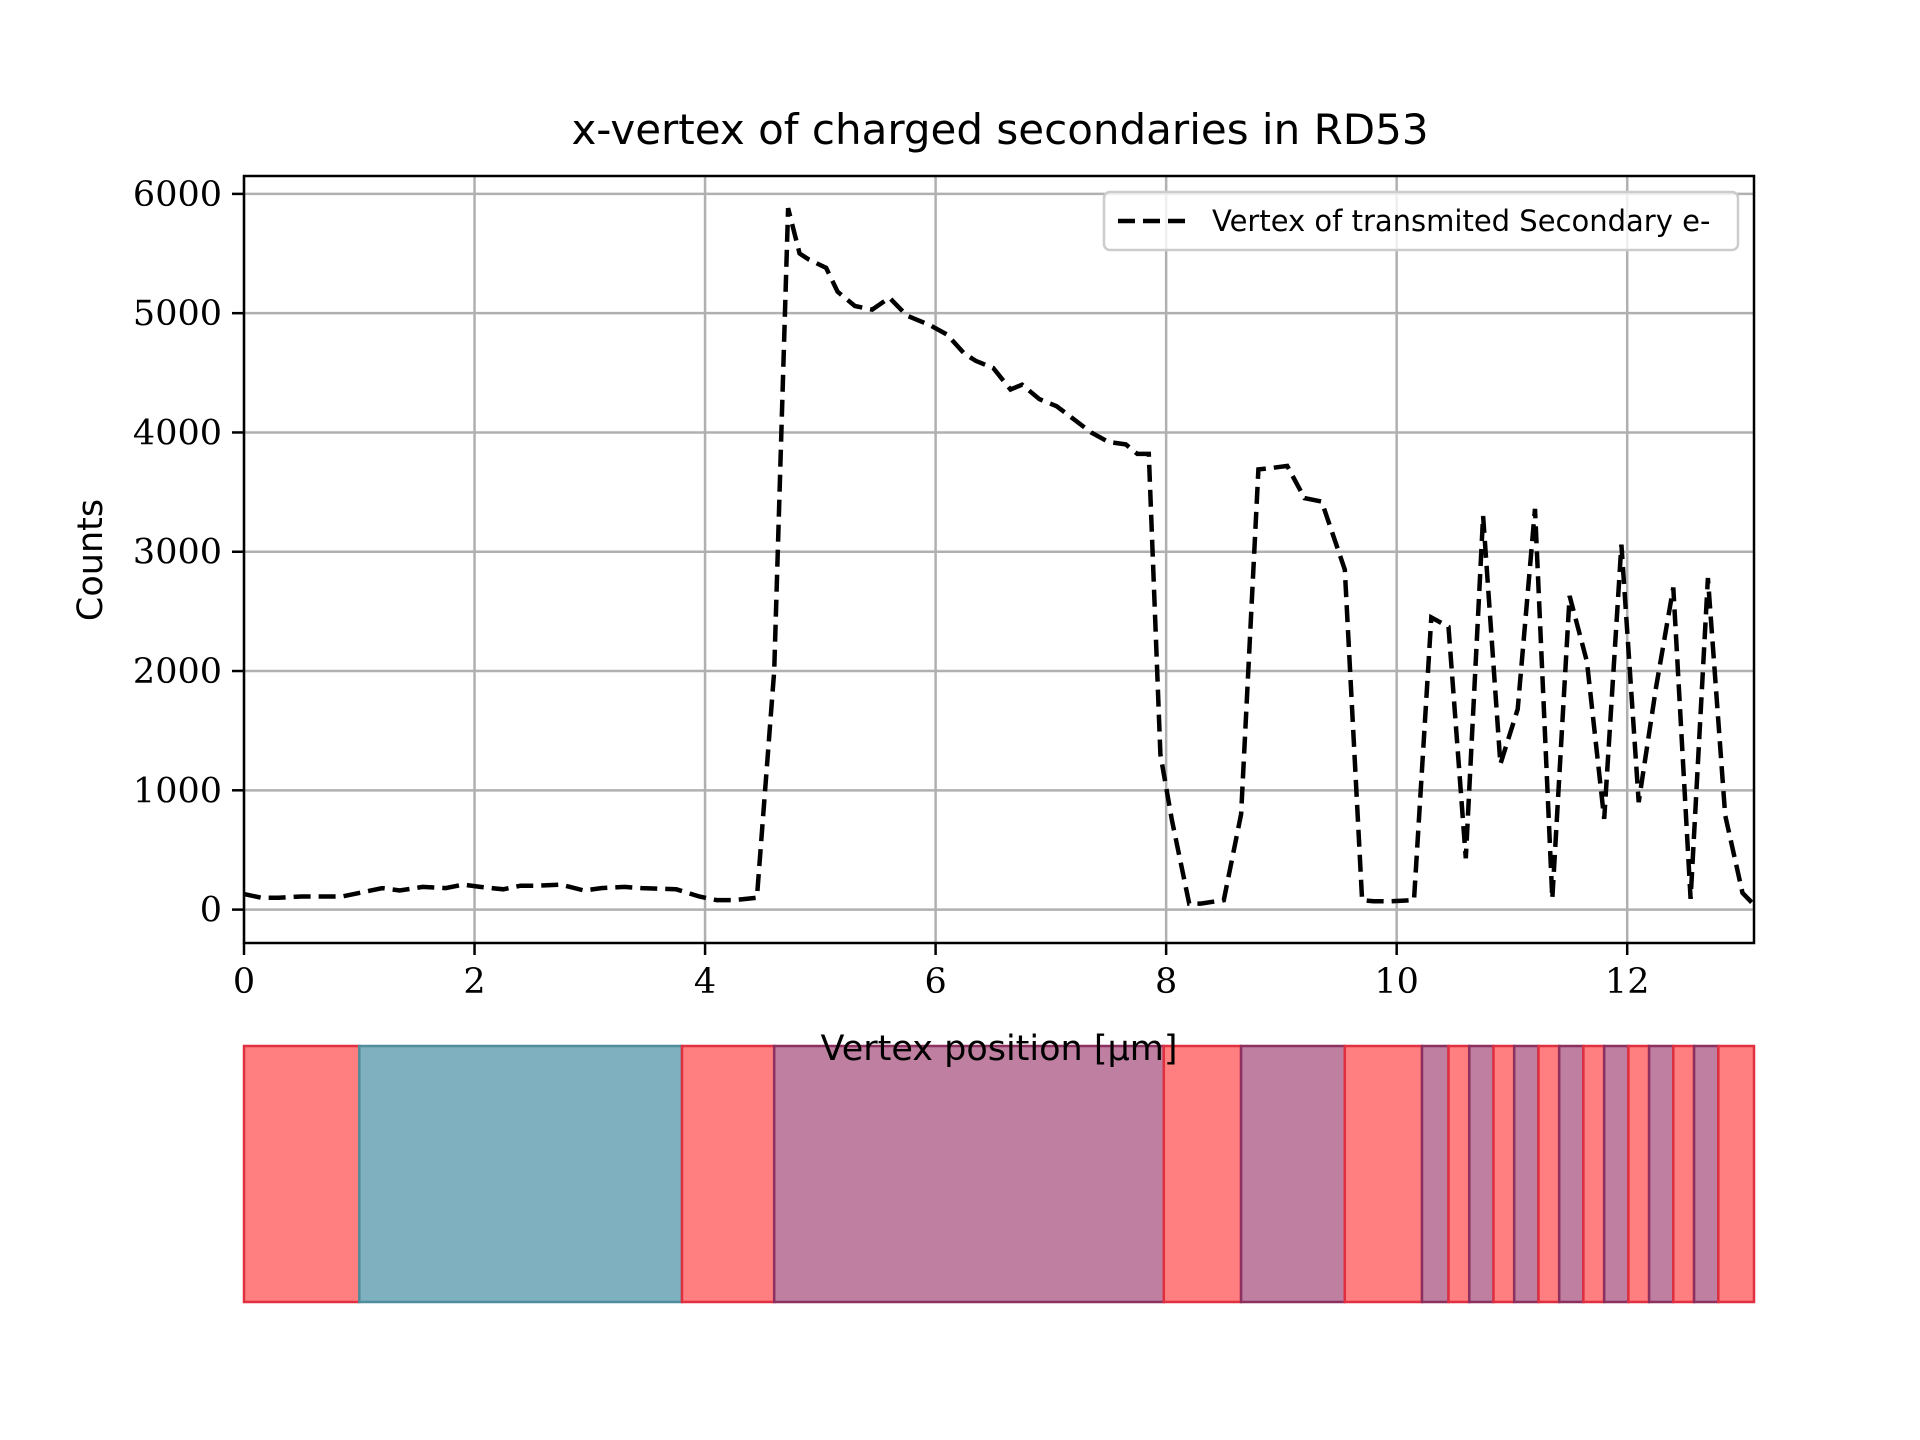 The height and width of the screenshot is (1440, 1920). Describe the element at coordinates (705, 982) in the screenshot. I see `x-tick-label: 4` at that location.